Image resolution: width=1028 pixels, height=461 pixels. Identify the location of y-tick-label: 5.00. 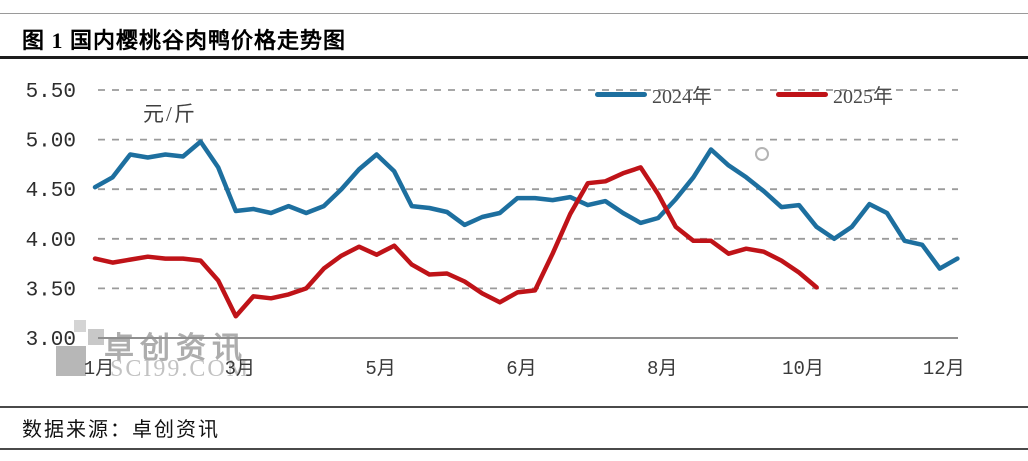
(51, 142).